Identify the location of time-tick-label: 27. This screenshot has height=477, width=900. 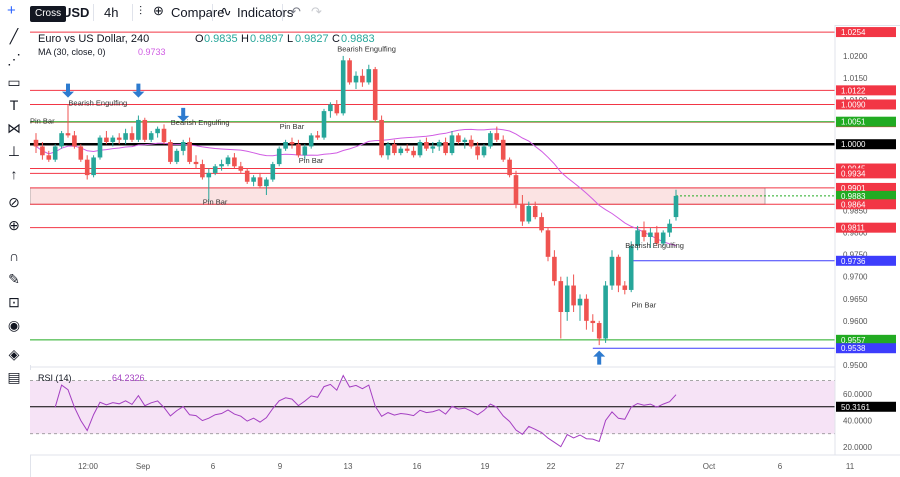
(620, 466).